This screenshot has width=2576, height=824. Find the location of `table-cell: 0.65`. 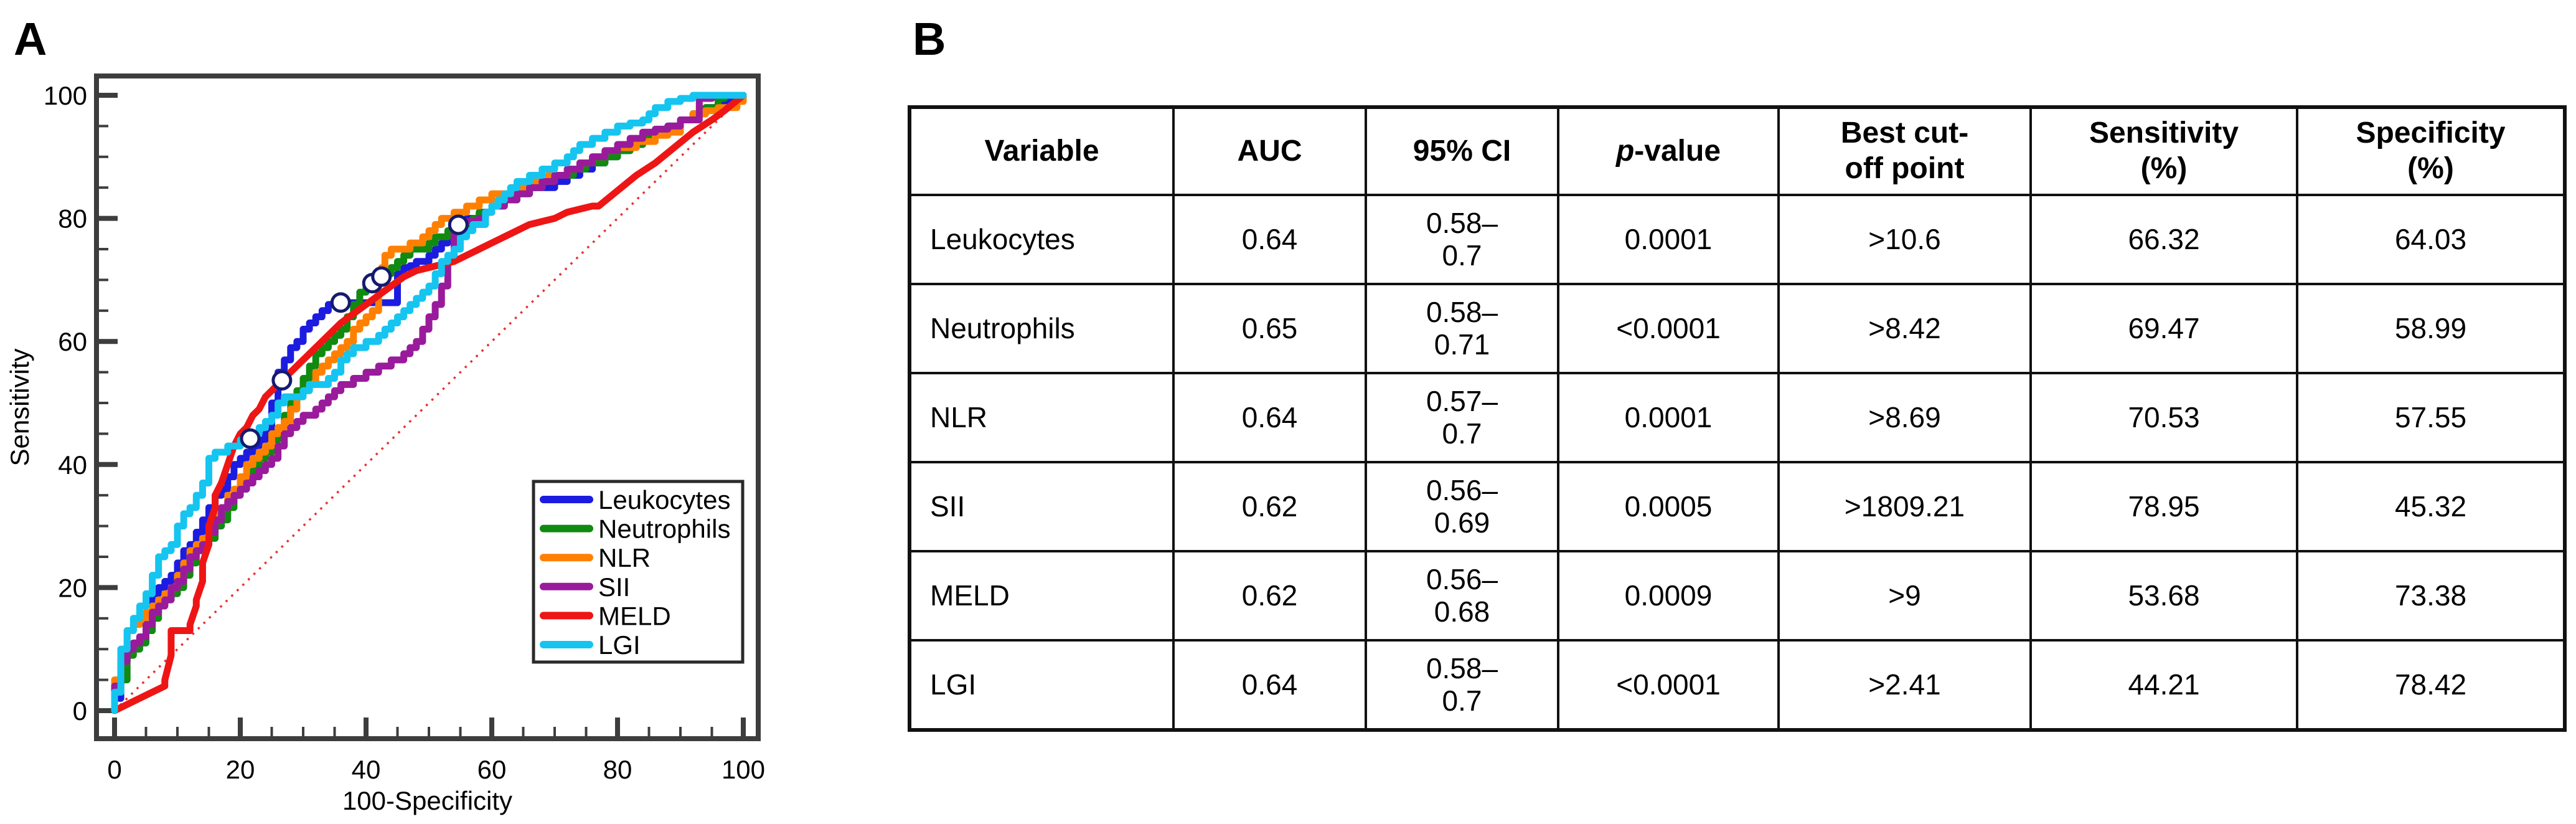

table-cell: 0.65 is located at coordinates (1269, 328).